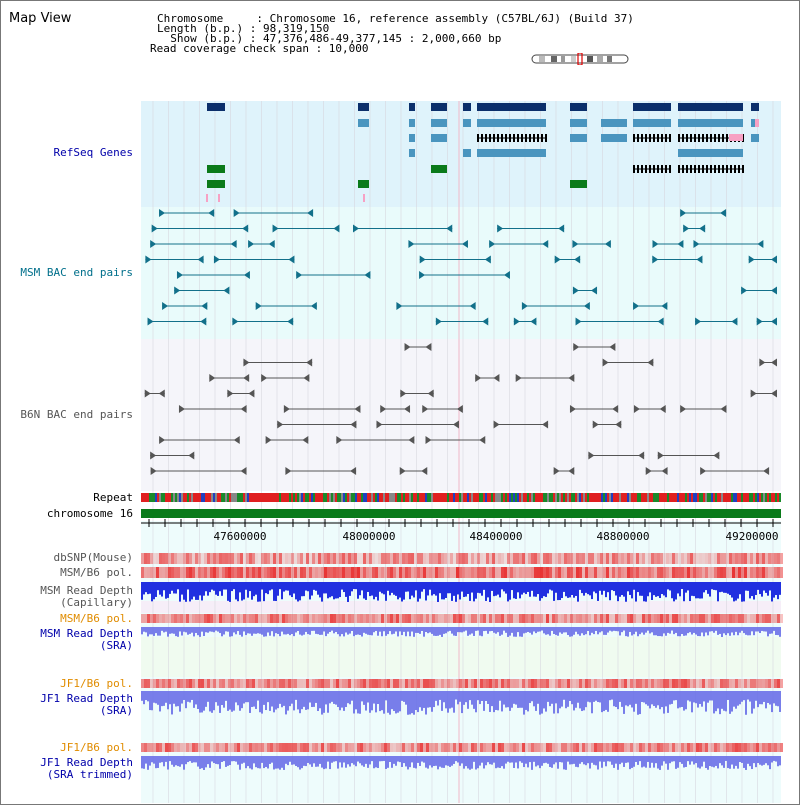 Image resolution: width=800 pixels, height=805 pixels. Describe the element at coordinates (76, 414) in the screenshot. I see `track-label-b6n-bac: B6N BAC end pairs` at that location.